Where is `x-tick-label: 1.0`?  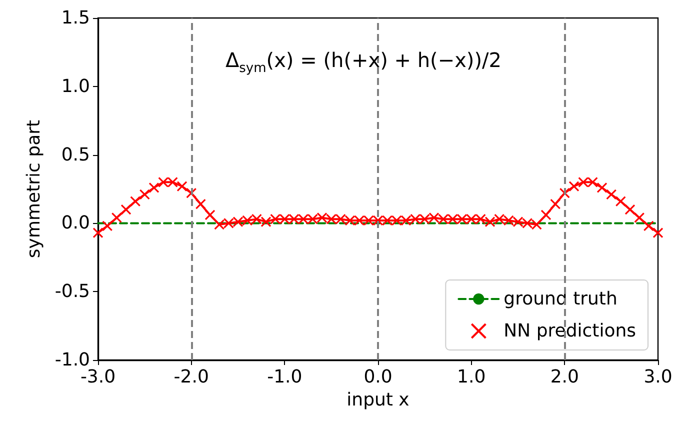
x-tick-label: 1.0 is located at coordinates (471, 377).